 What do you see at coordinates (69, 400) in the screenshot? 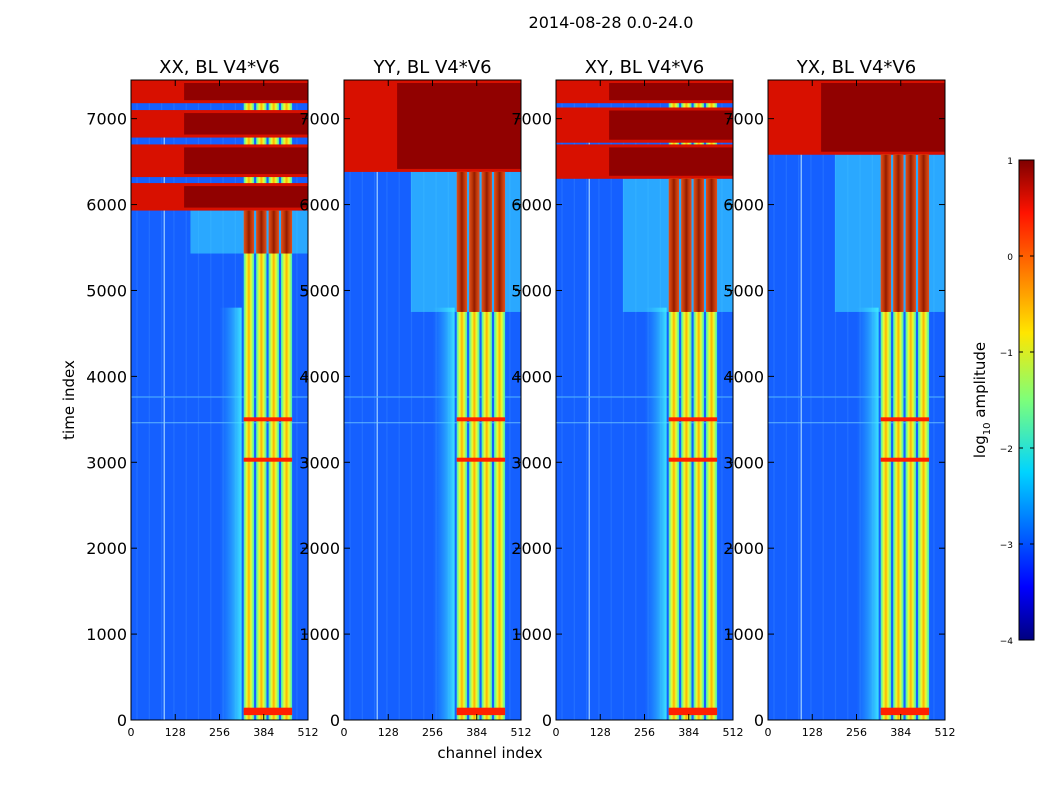
I see `y-axis-label: time index` at bounding box center [69, 400].